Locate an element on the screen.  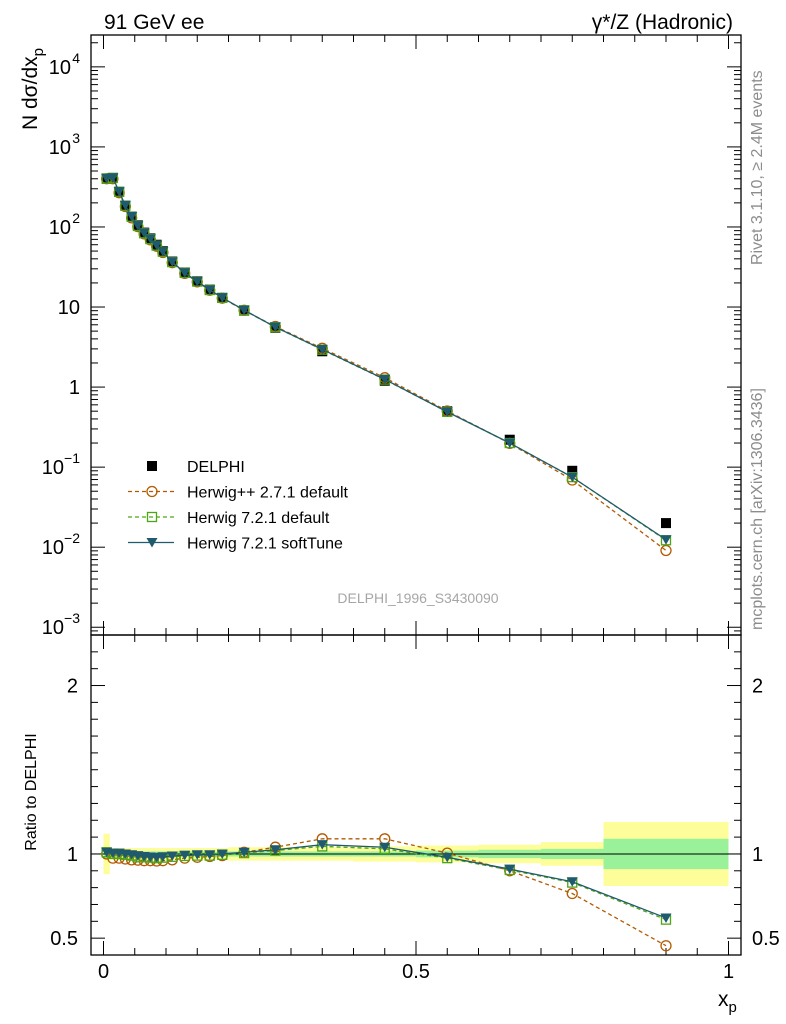
analysis-id-label: DELPHI_1996_S3430090 is located at coordinates (417, 598).